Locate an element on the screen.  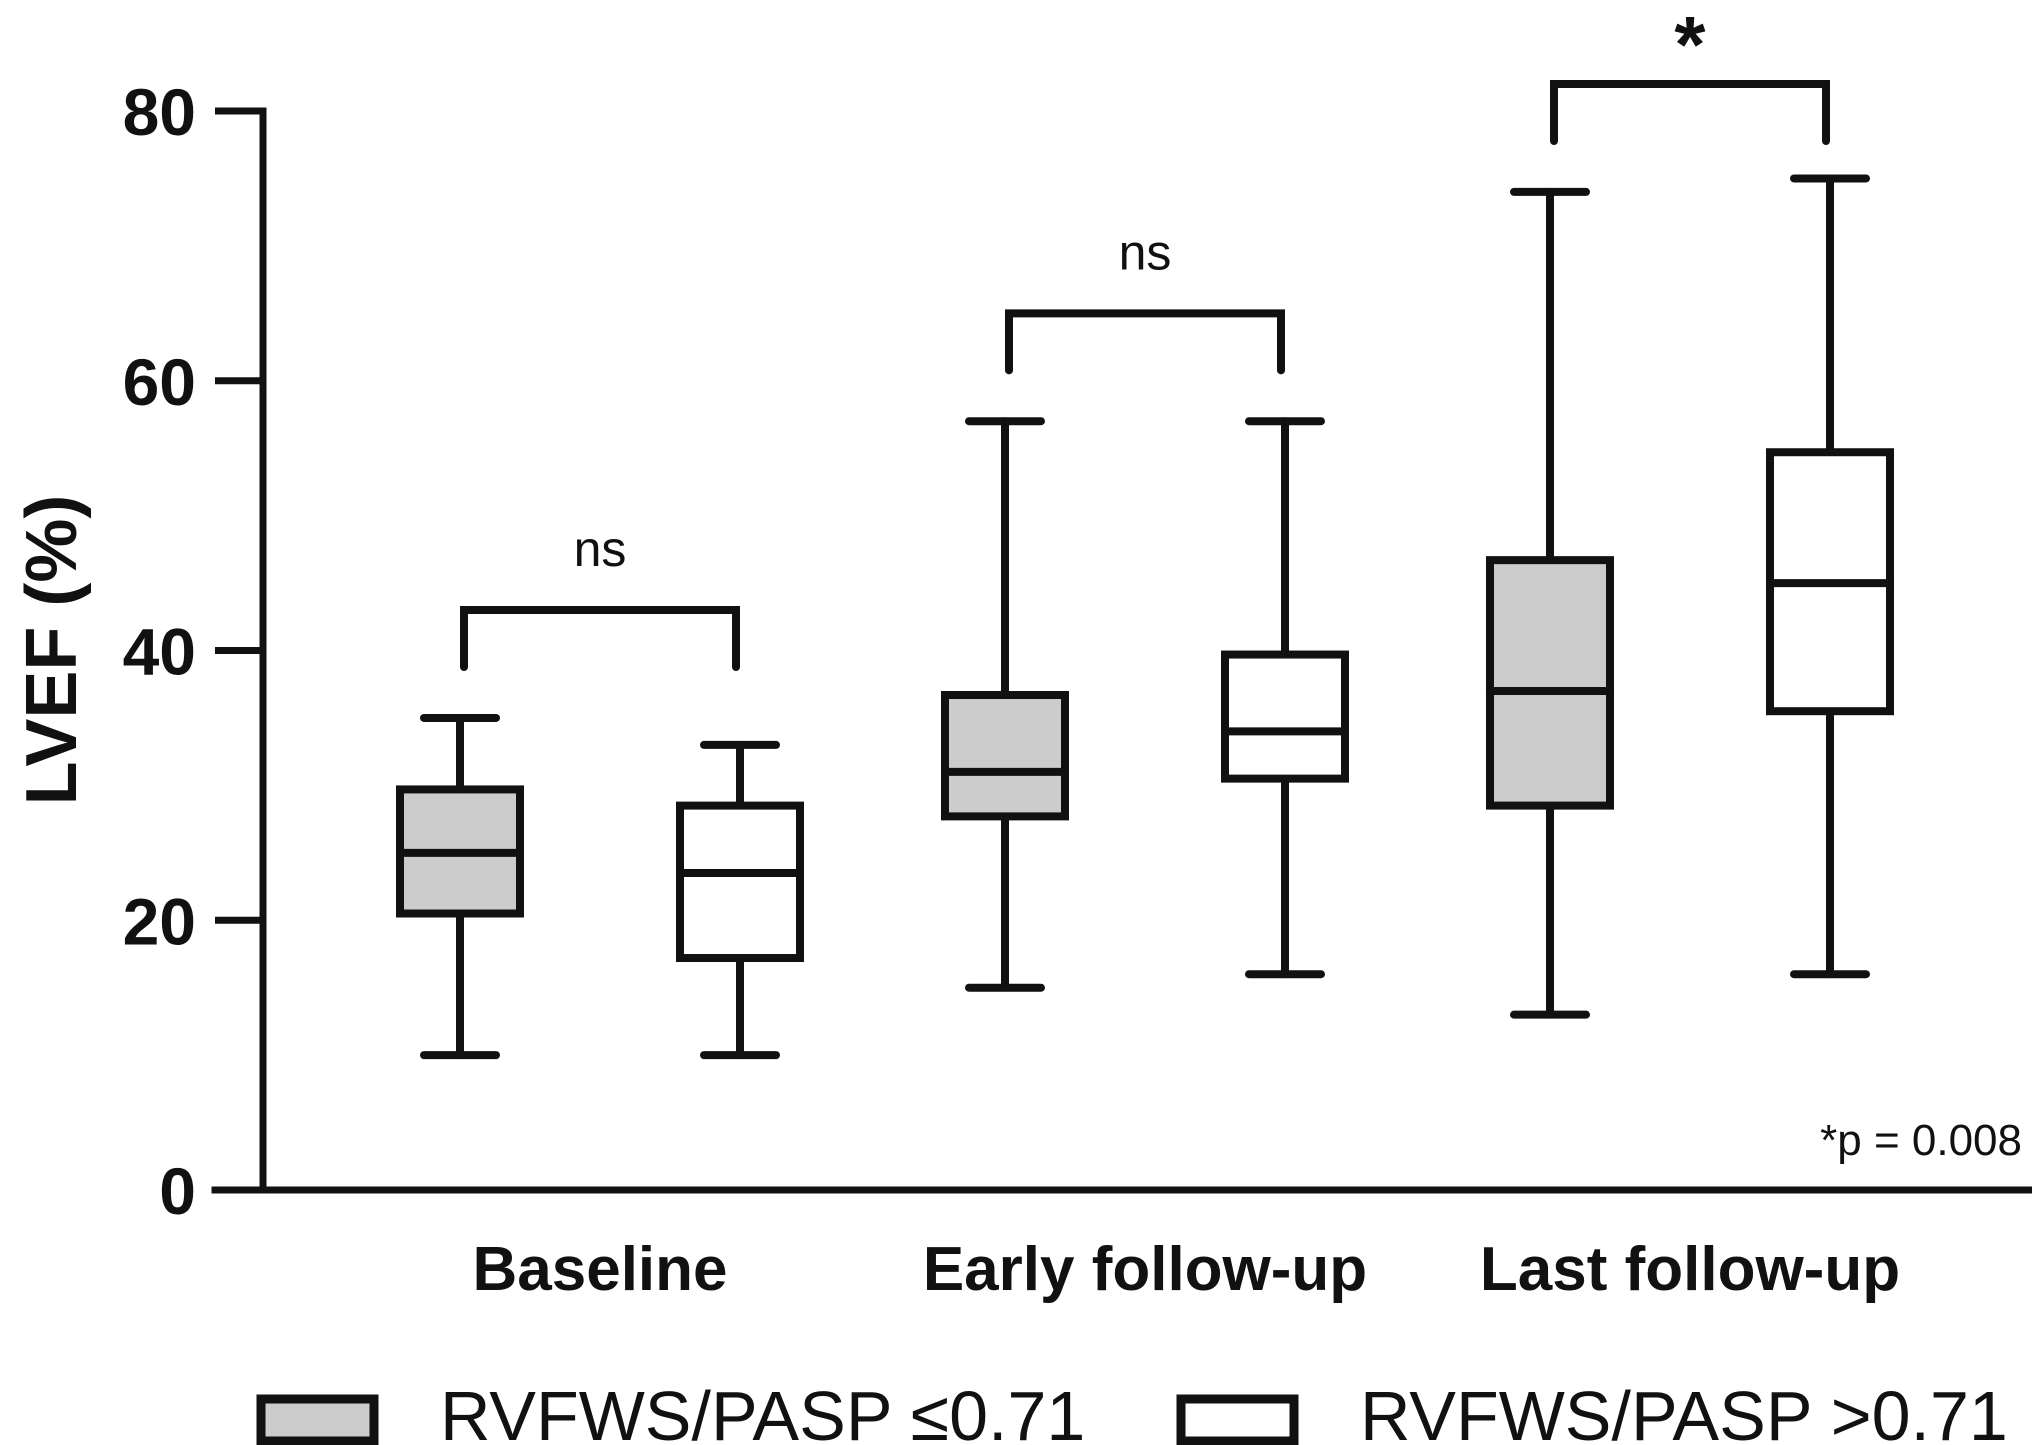
bracket-label-2: * is located at coordinates (1690, 44).